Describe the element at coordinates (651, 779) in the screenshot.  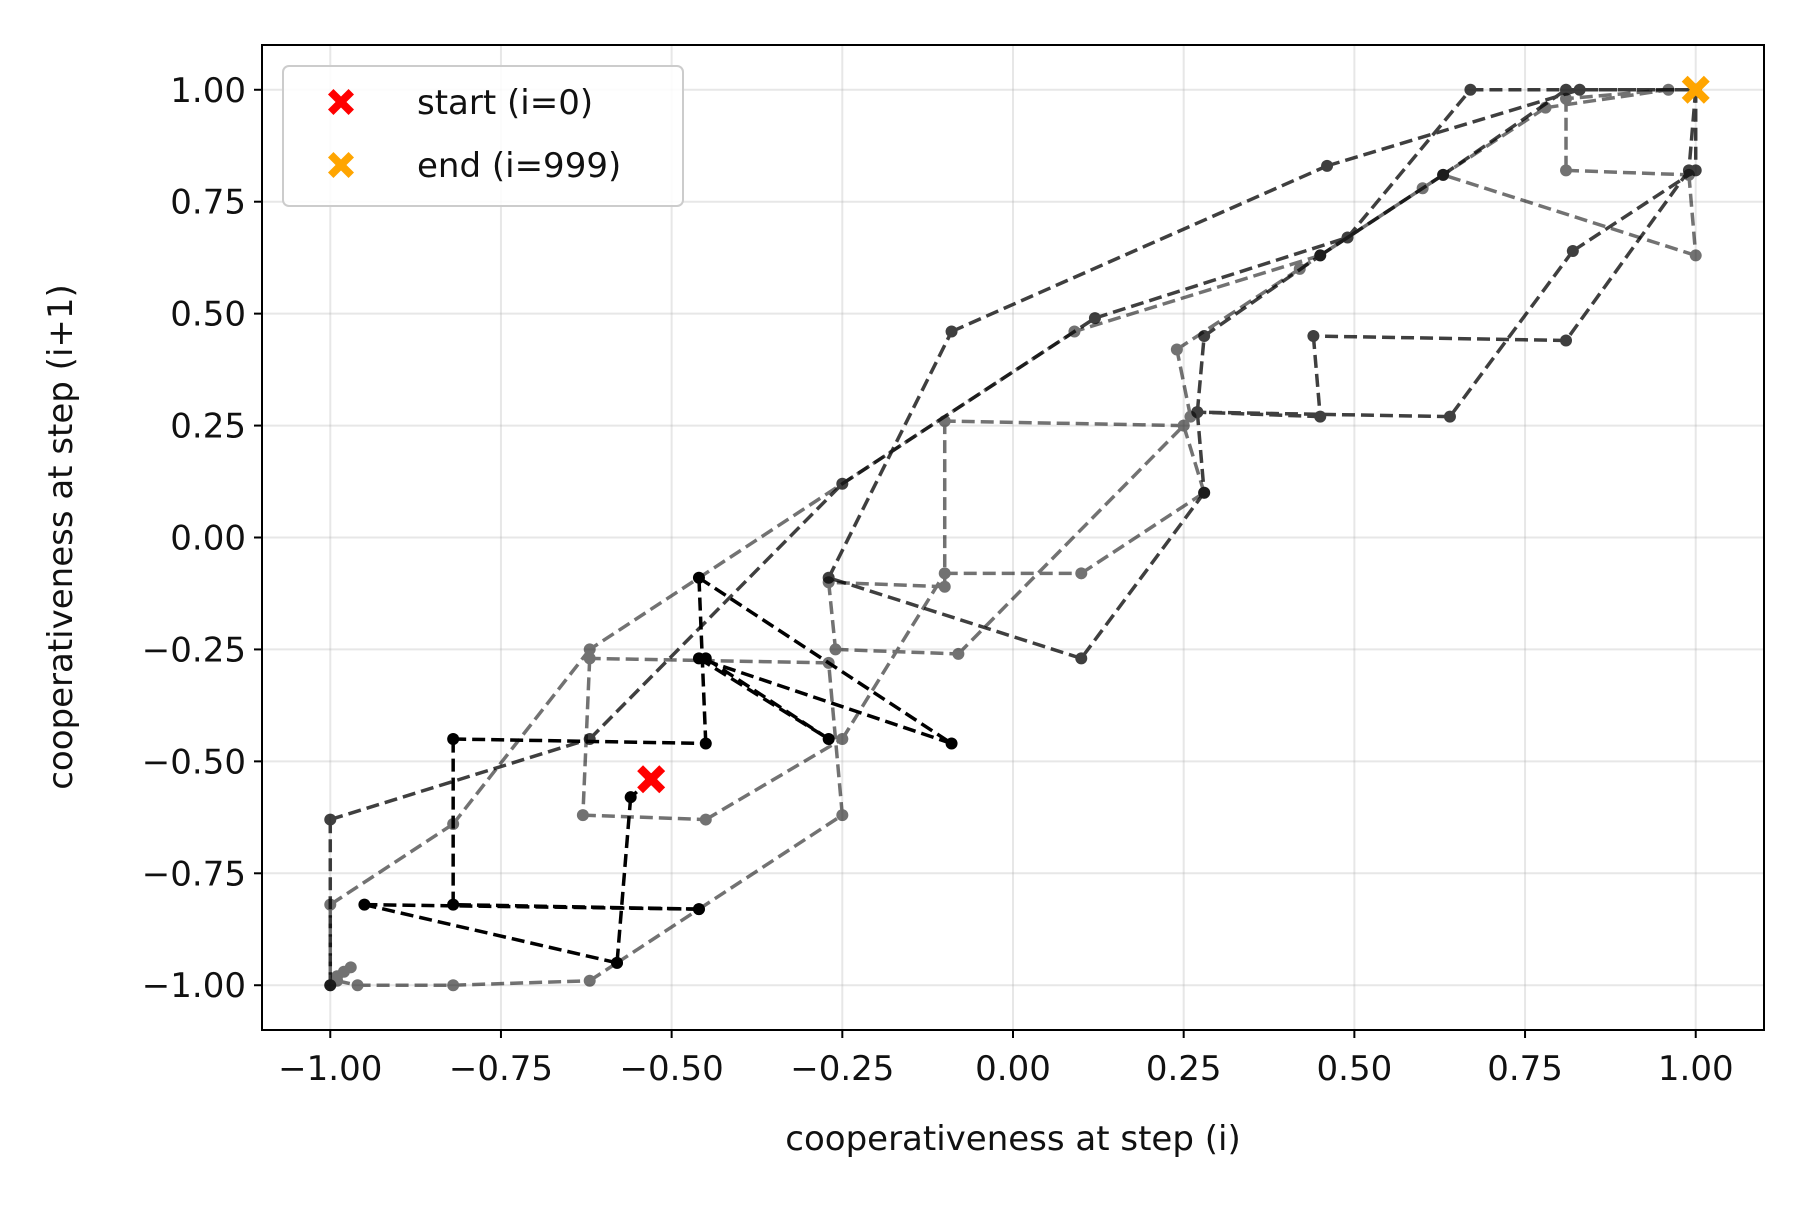
I see `start-marker` at that location.